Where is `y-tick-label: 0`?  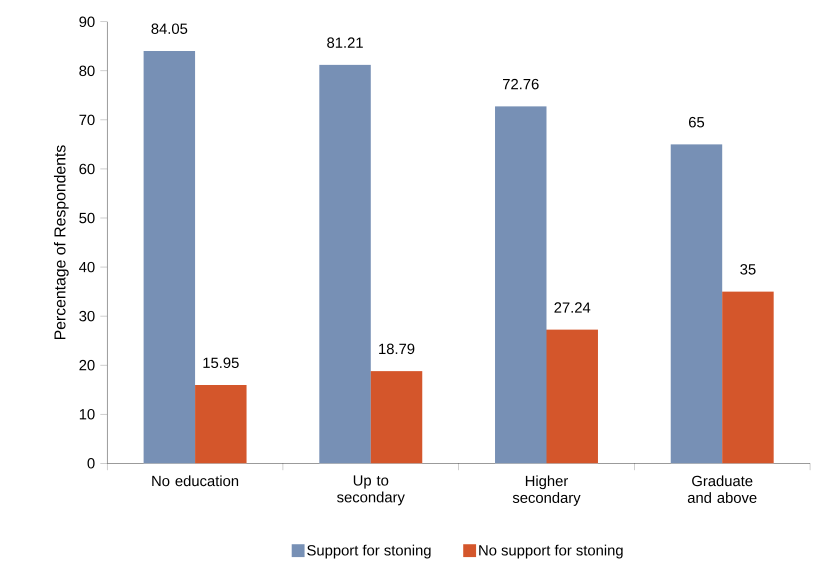
y-tick-label: 0 is located at coordinates (91, 463).